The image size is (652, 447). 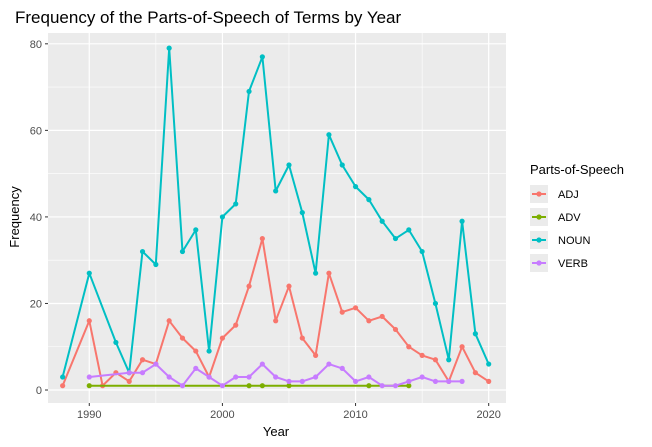 I want to click on y-tick-label: 80, so click(x=36, y=45).